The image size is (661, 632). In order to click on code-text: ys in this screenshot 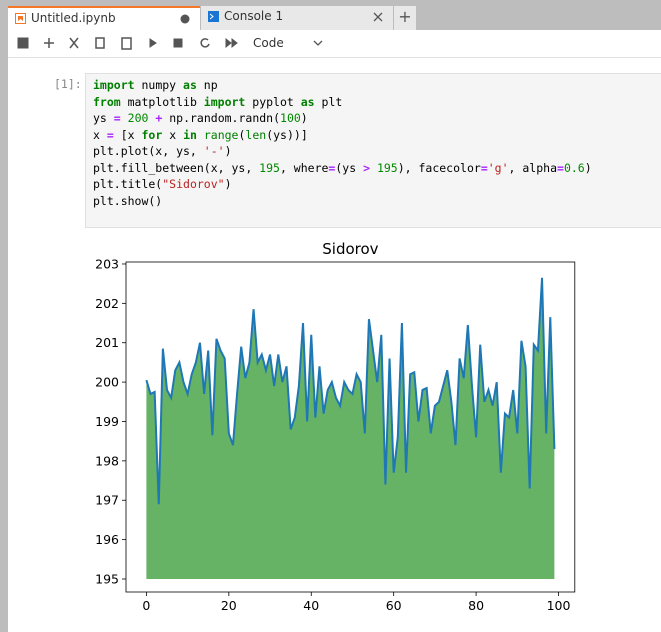, I will do `click(103, 118)`.